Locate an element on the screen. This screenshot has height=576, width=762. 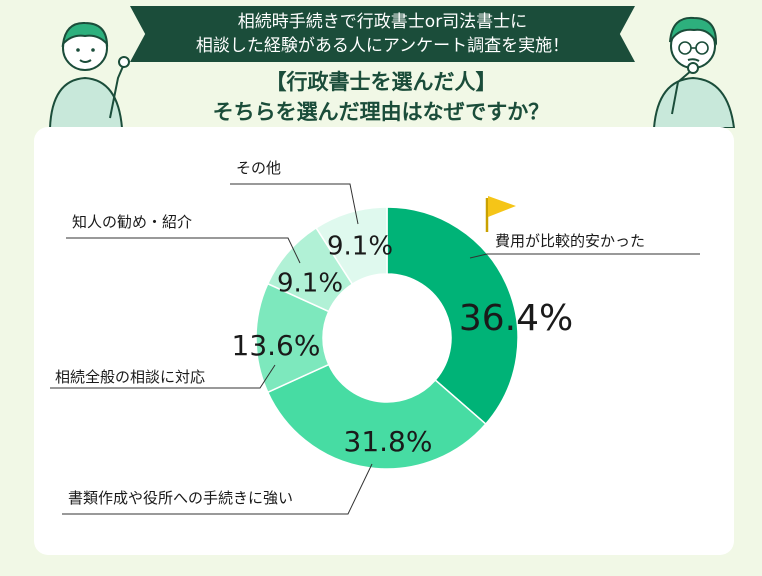
value-label-2: 13.6% is located at coordinates (276, 345).